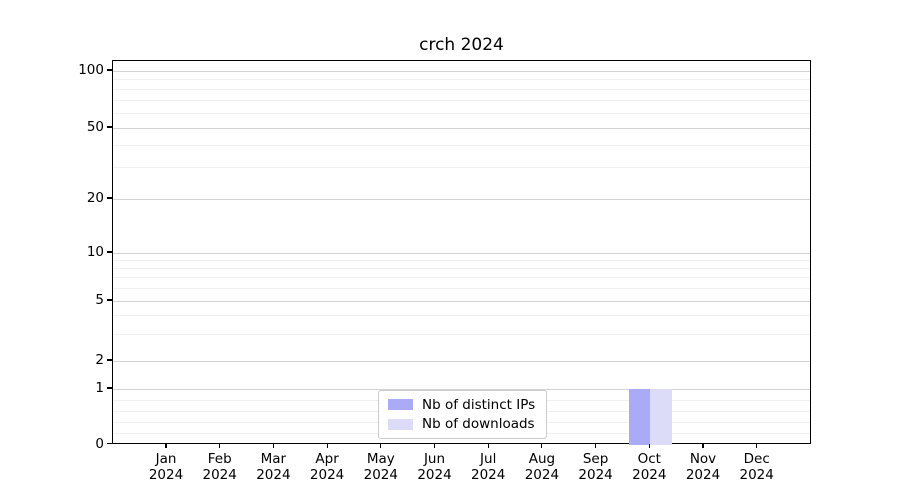 The width and height of the screenshot is (900, 500). What do you see at coordinates (703, 458) in the screenshot?
I see `x-tick-month: Nov` at bounding box center [703, 458].